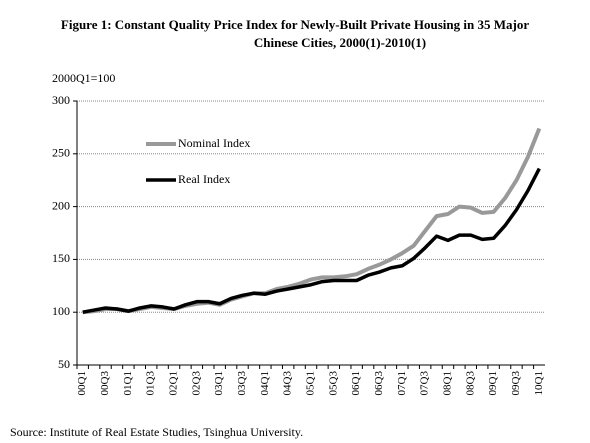 The height and width of the screenshot is (443, 590). Describe the element at coordinates (105, 383) in the screenshot. I see `x-tick-label: 00Q3` at that location.